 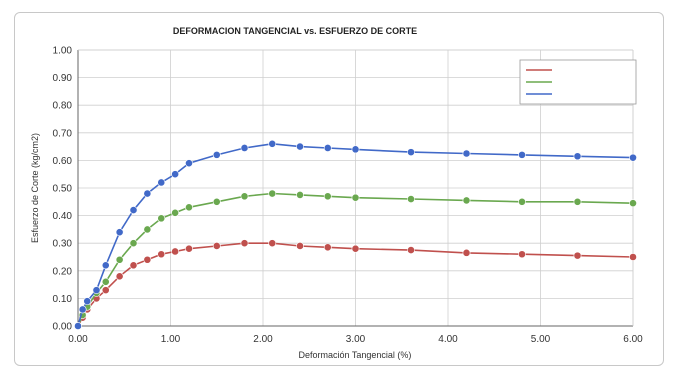 I want to click on y-tick-label: 0.30, so click(x=63, y=244).